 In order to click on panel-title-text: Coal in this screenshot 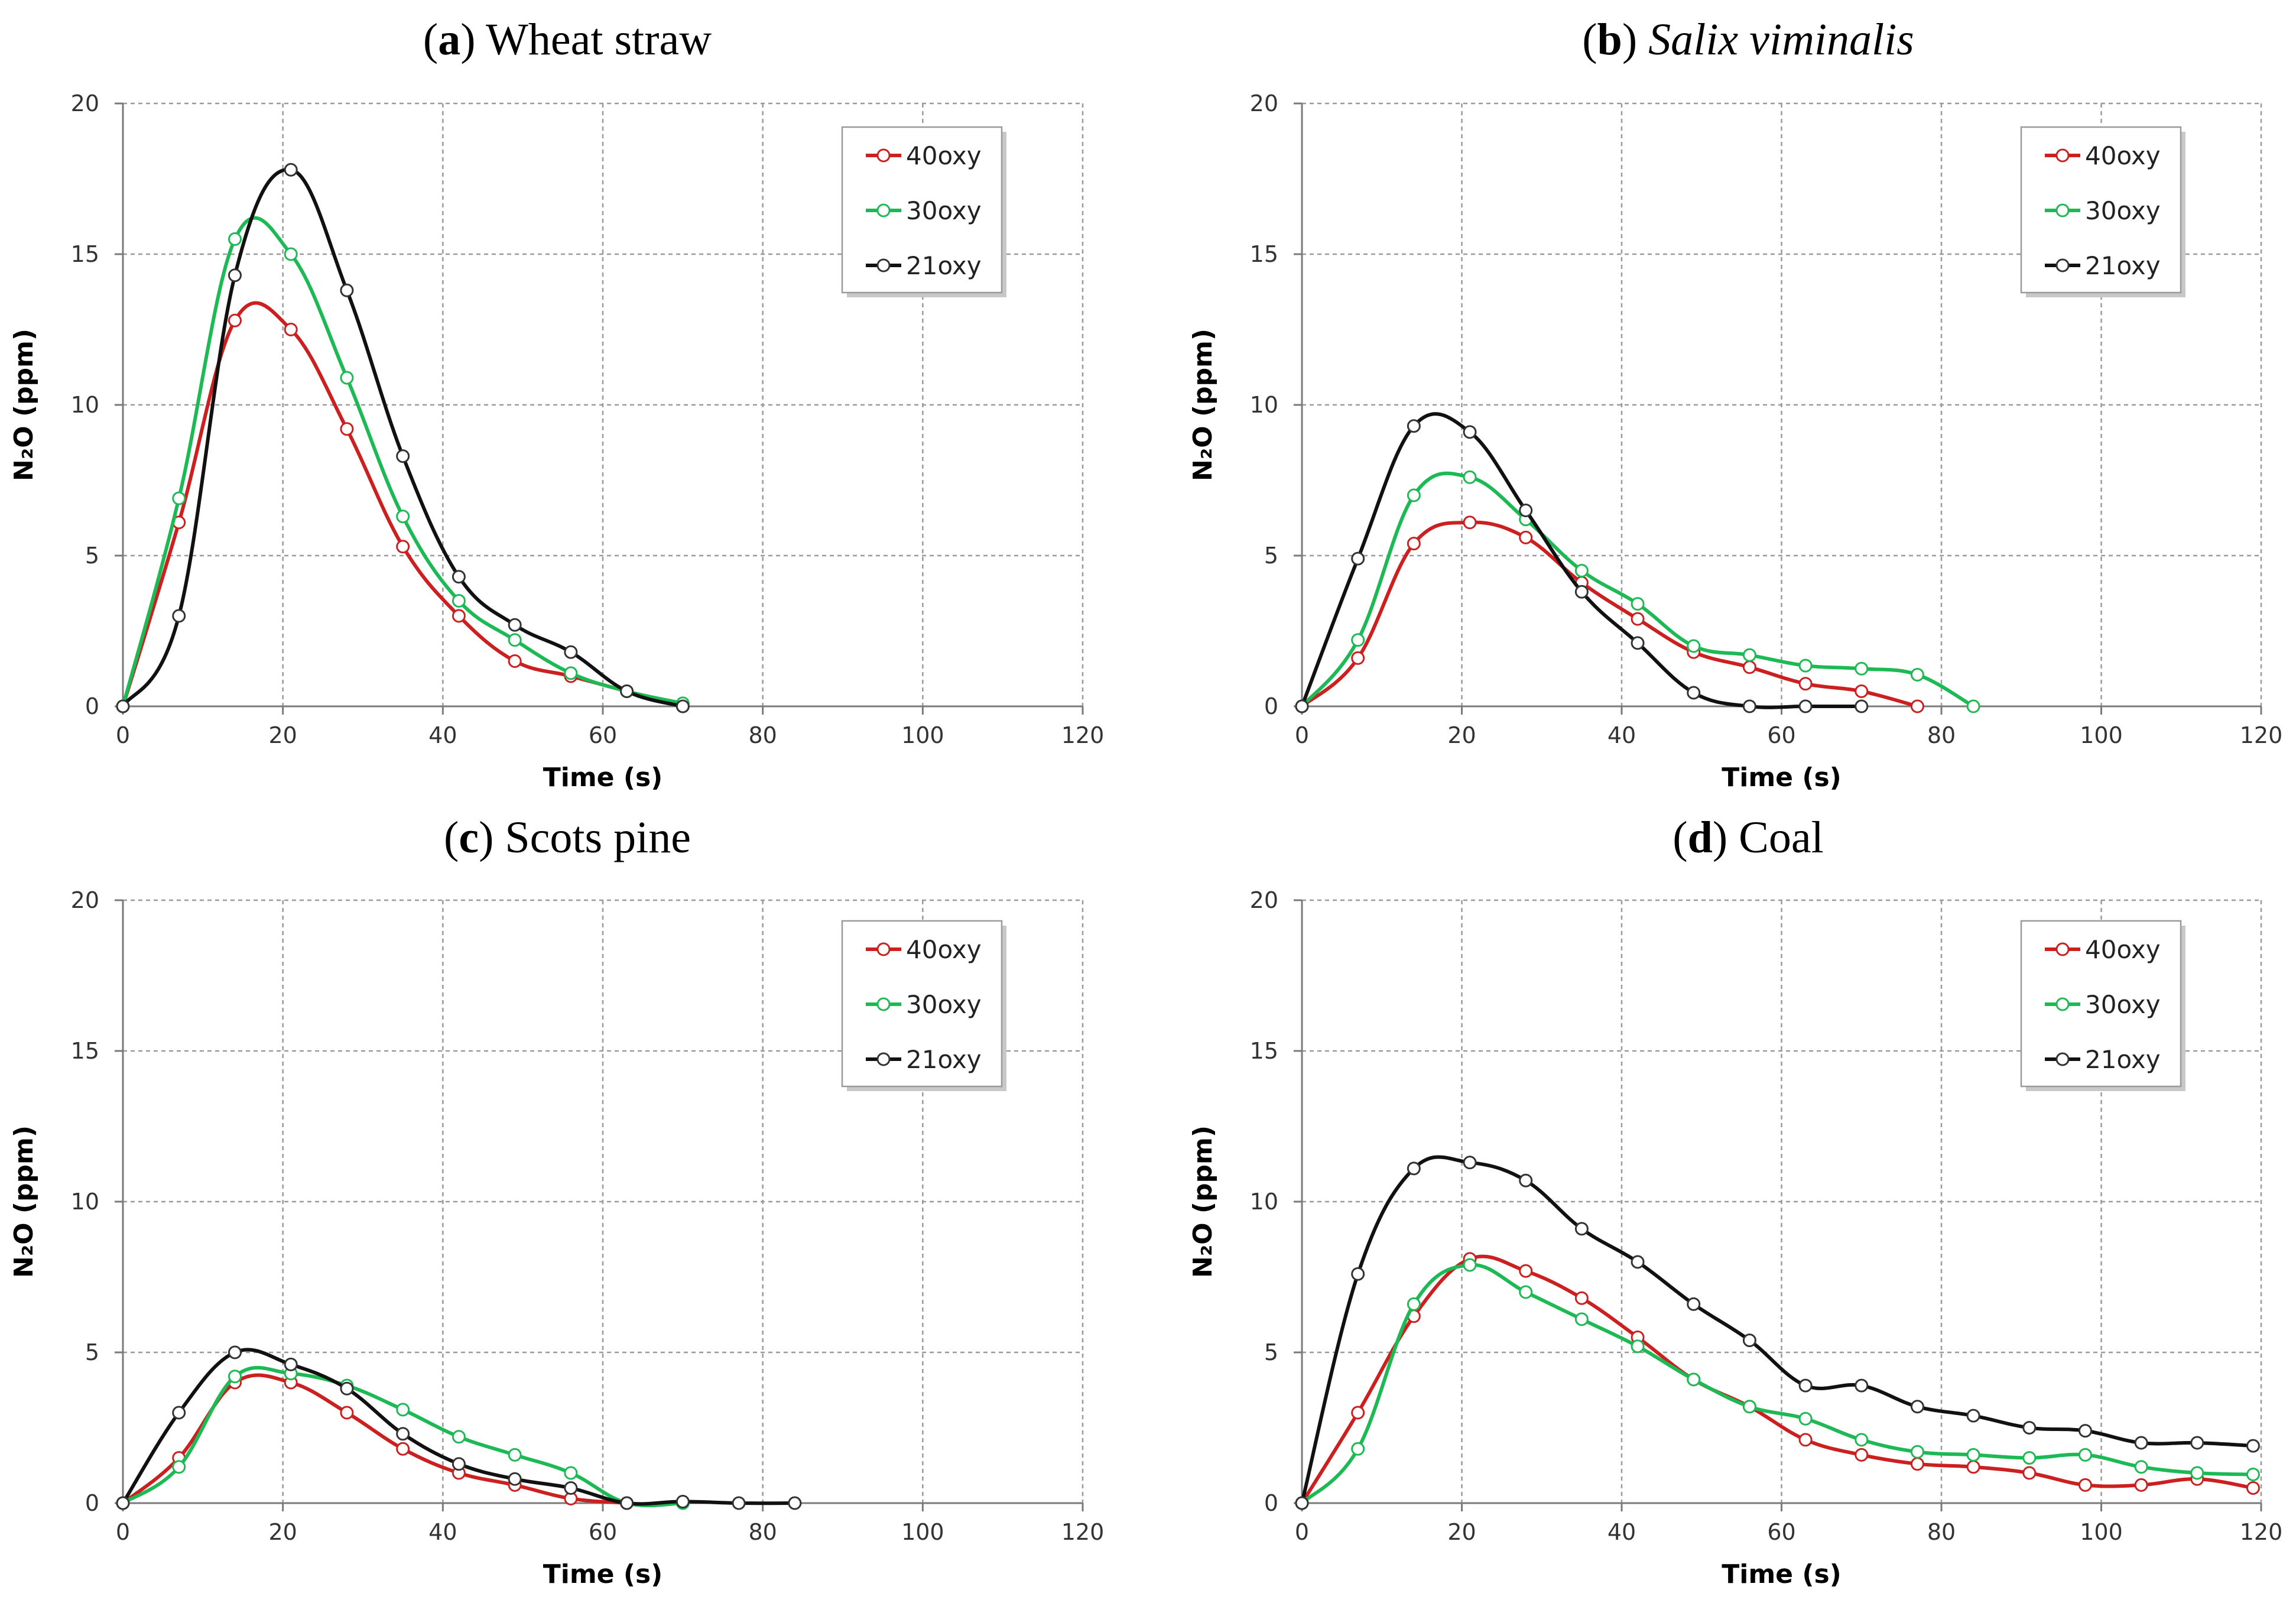, I will do `click(1781, 838)`.